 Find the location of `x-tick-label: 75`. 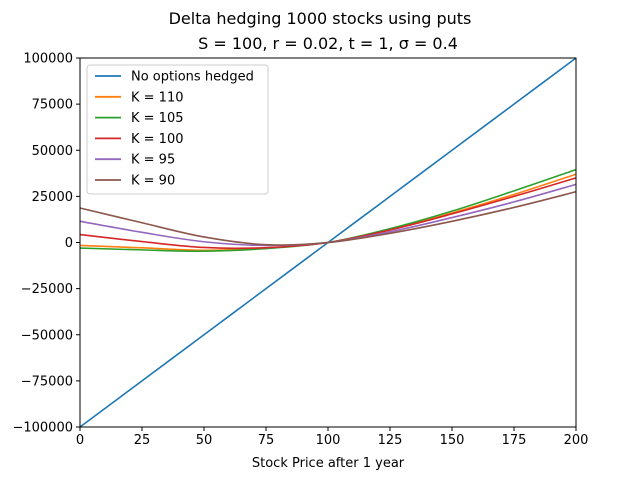

x-tick-label: 75 is located at coordinates (266, 440).